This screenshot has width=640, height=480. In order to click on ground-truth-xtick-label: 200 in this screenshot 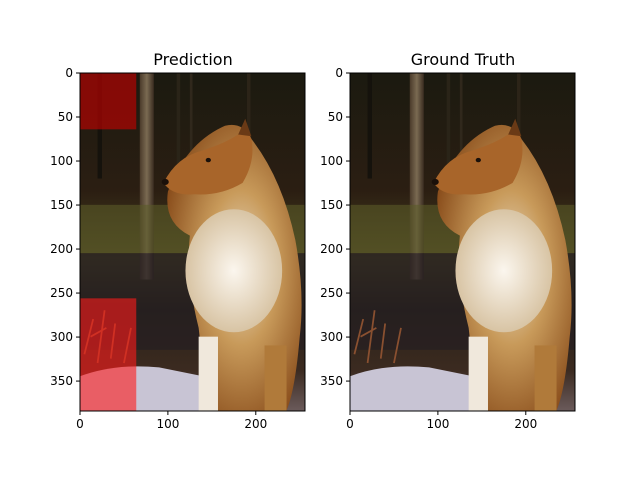, I will do `click(525, 424)`.